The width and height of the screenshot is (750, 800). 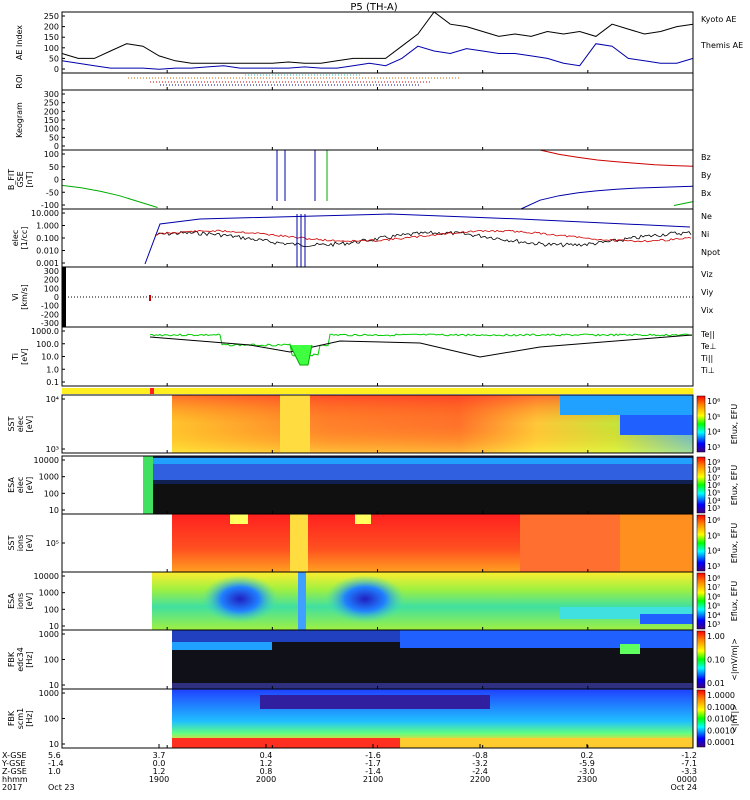 I want to click on xaxis-value: Oct 24, so click(x=683, y=787).